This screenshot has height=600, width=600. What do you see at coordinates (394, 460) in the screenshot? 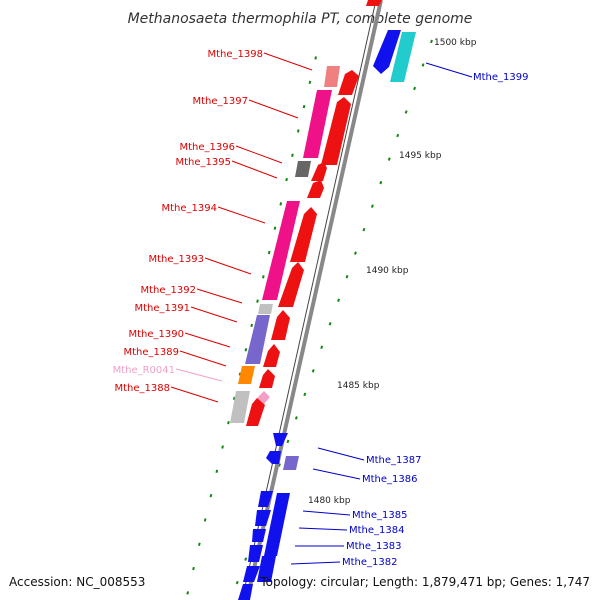
I see `gene-label-mthe-1387: Mthe_1387` at bounding box center [394, 460].